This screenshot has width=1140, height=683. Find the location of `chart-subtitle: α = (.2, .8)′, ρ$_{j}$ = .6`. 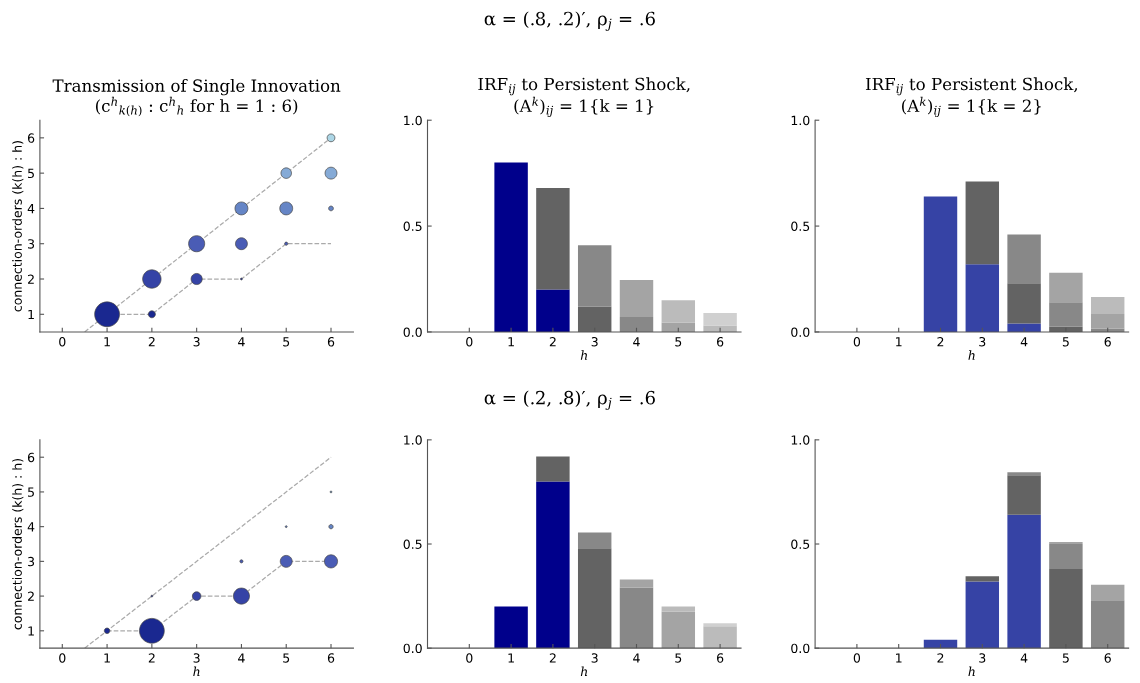

chart-subtitle: α = (.2, .8)′, ρ$_{j}$ = .6 is located at coordinates (569, 400).